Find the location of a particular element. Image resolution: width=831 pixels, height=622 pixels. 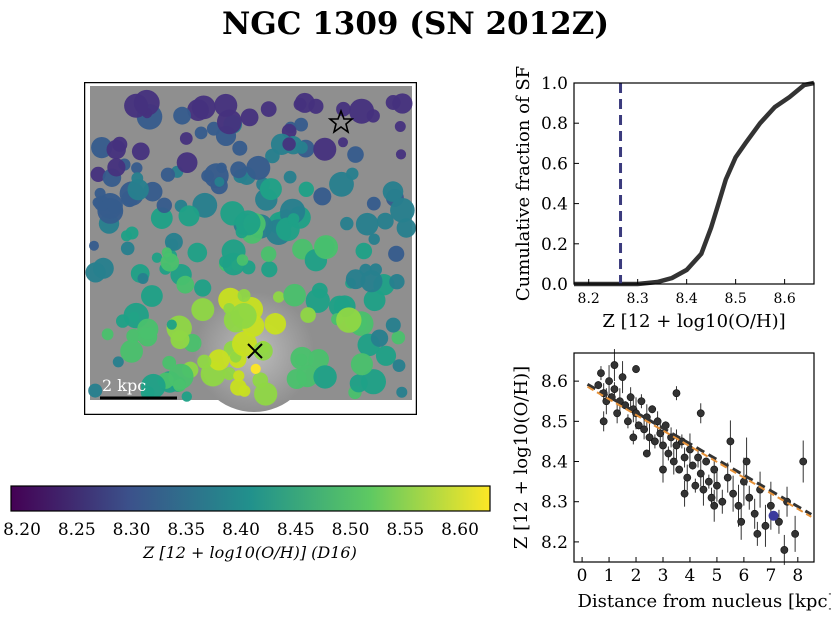

scale-bar-label: 2 kpc is located at coordinates (124, 385).